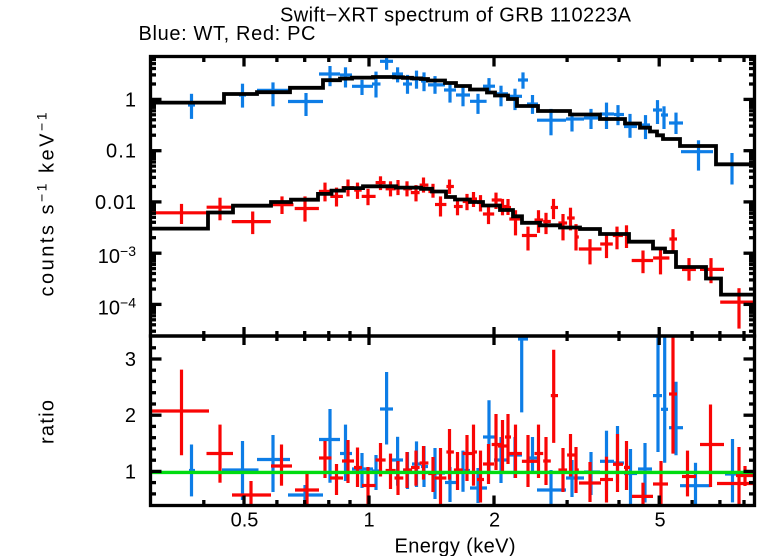  What do you see at coordinates (115, 203) in the screenshot?
I see `svg-text: 0.01` at bounding box center [115, 203].